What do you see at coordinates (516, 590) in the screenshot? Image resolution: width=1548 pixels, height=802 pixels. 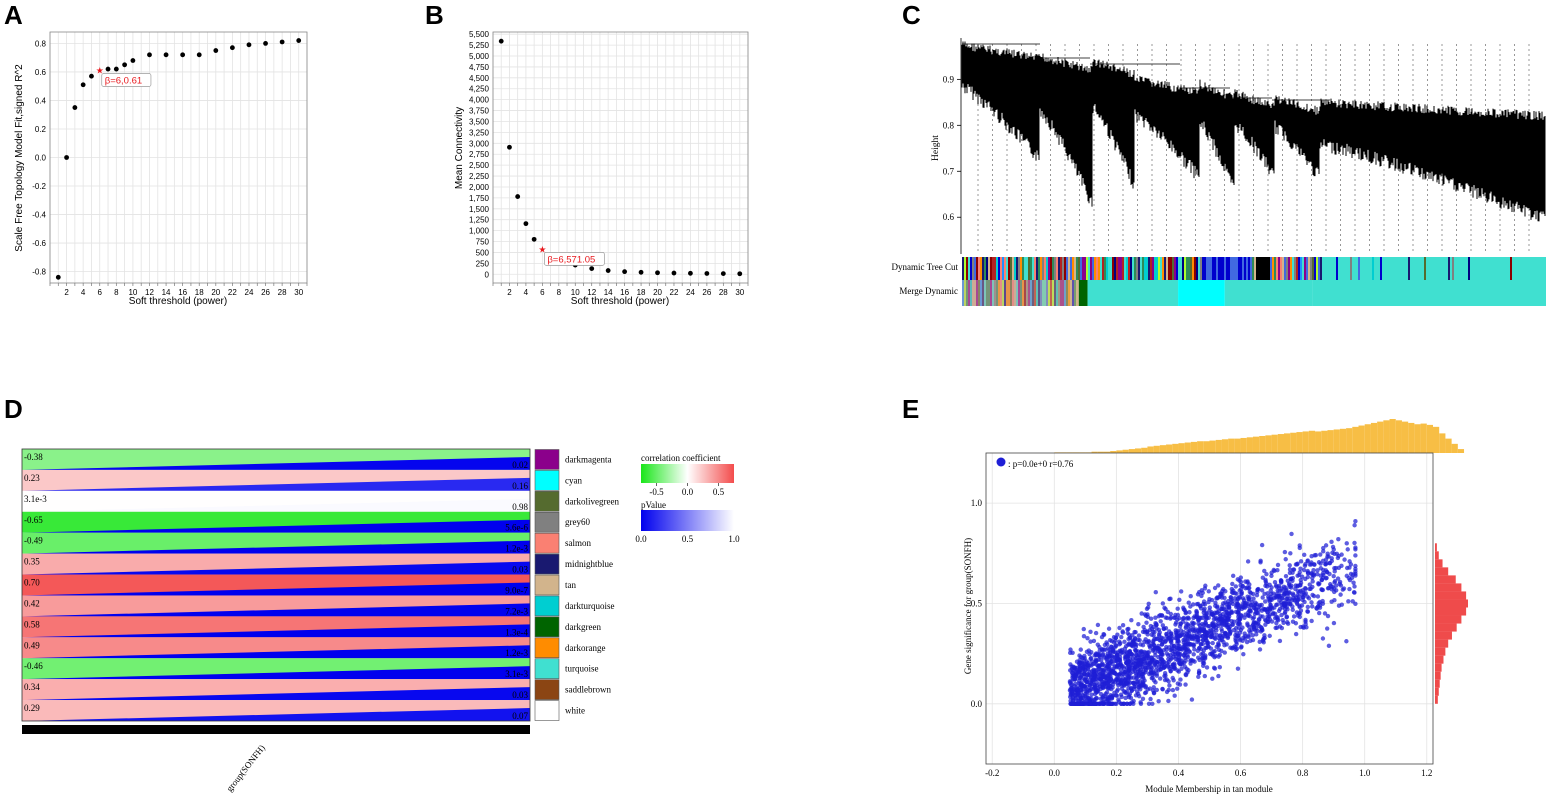 I see `heatmap-pvalue-label: 9.0e-7` at bounding box center [516, 590].